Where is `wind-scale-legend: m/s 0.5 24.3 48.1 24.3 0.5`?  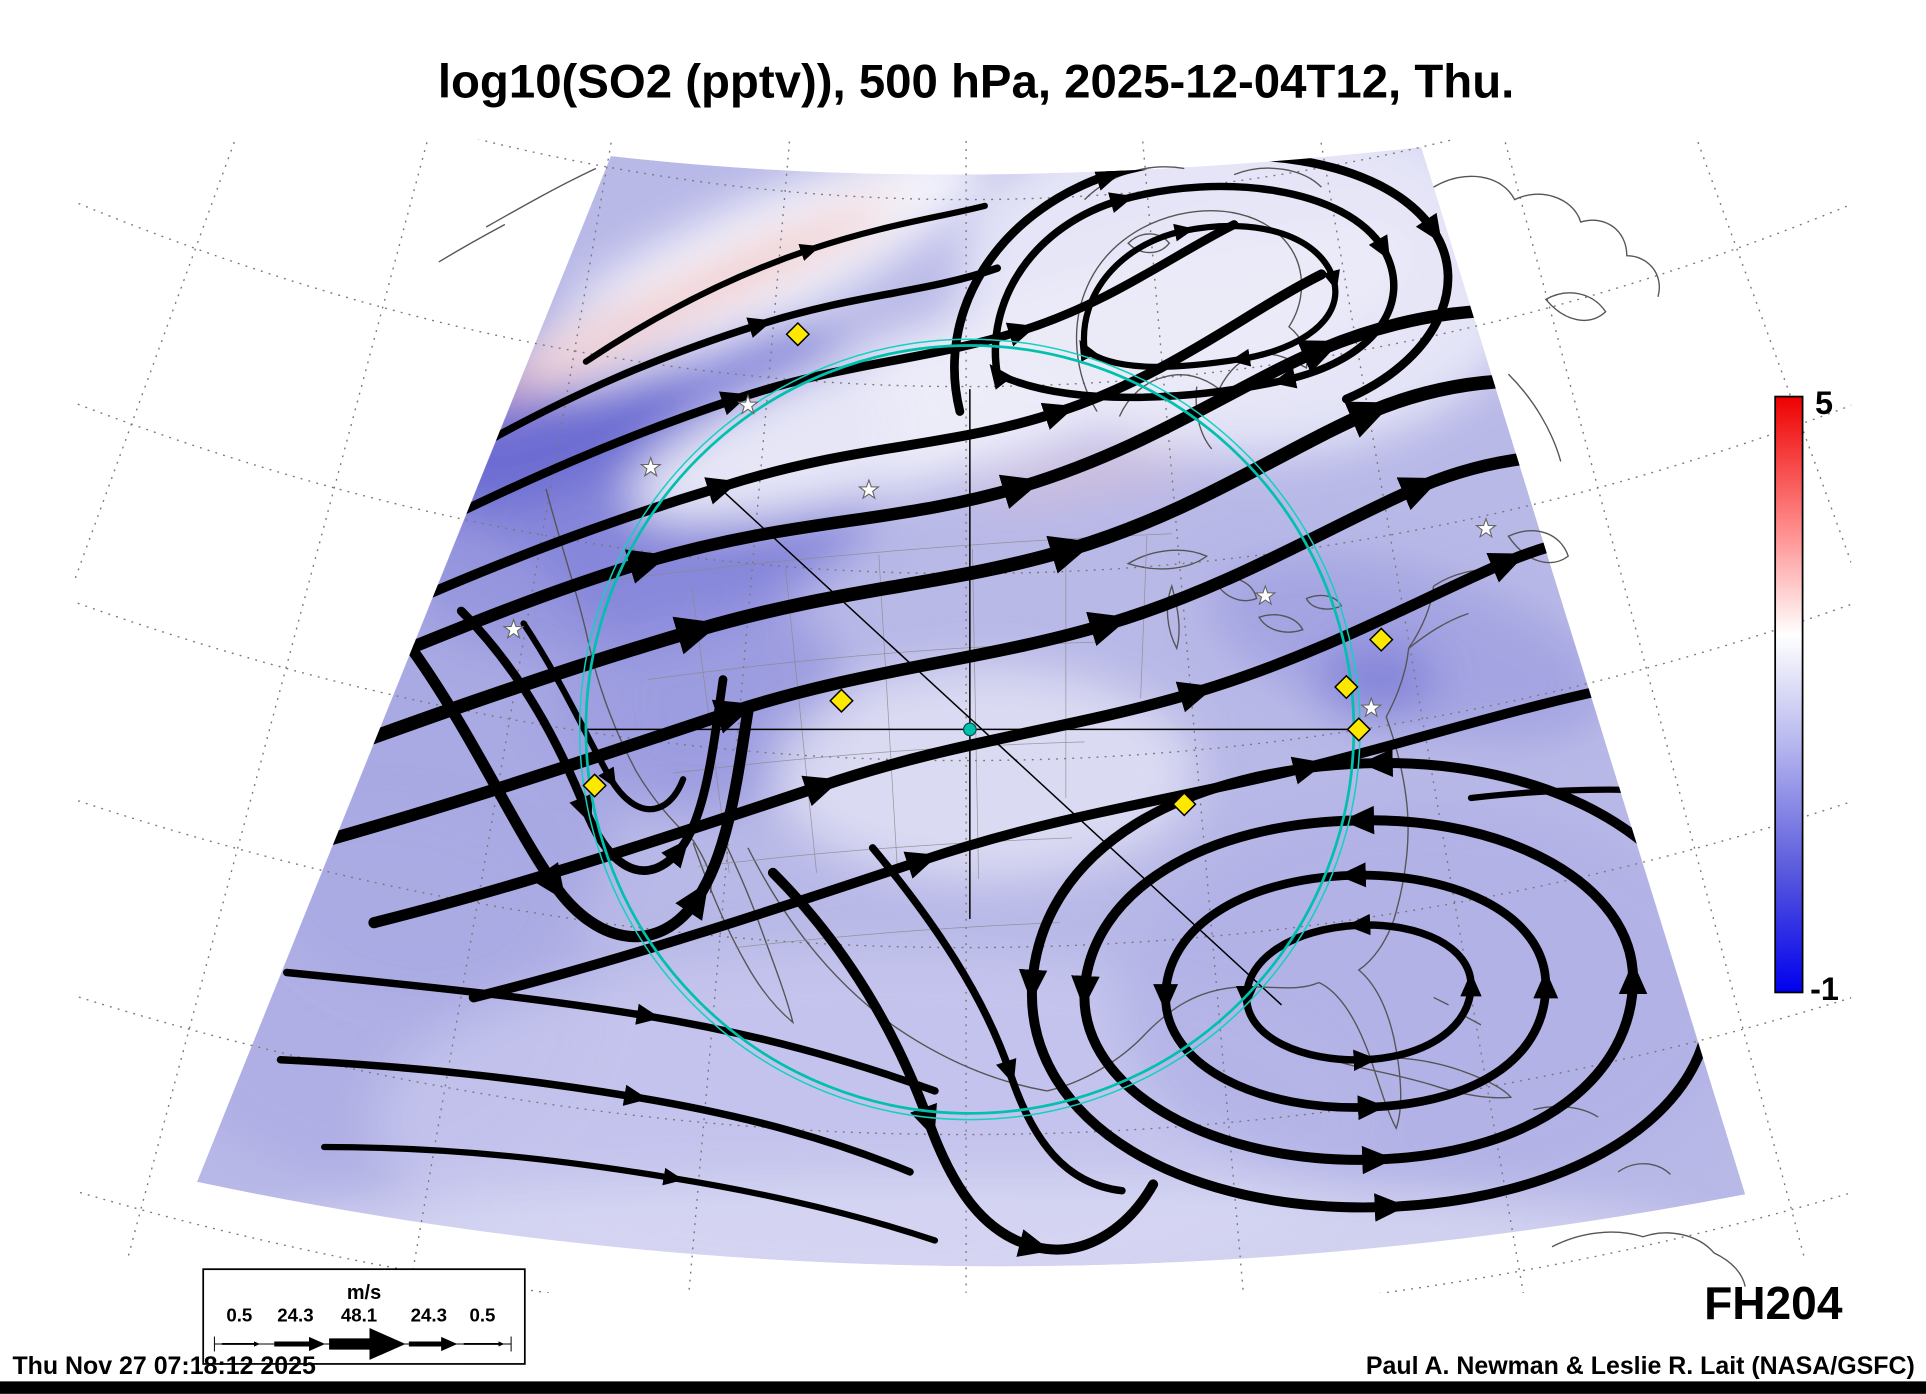
wind-scale-legend: m/s 0.5 24.3 48.1 24.3 0.5 is located at coordinates (364, 1316).